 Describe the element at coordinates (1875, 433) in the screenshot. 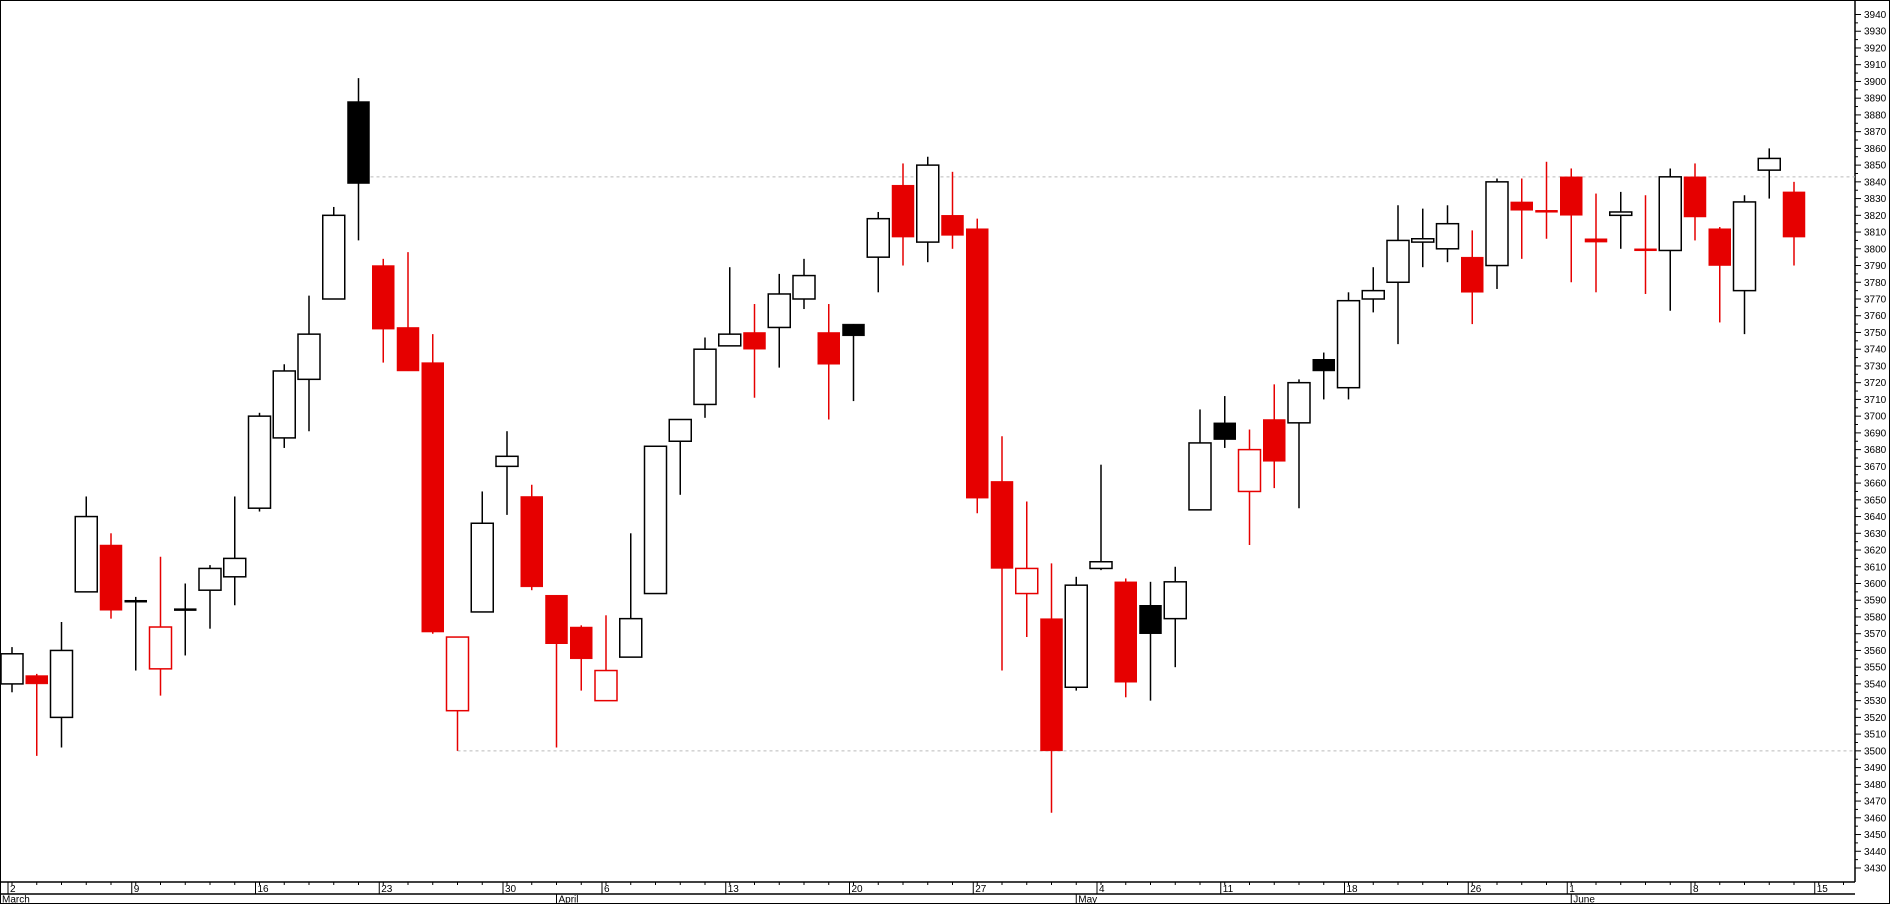

I see `price-tick-label: 3690` at that location.